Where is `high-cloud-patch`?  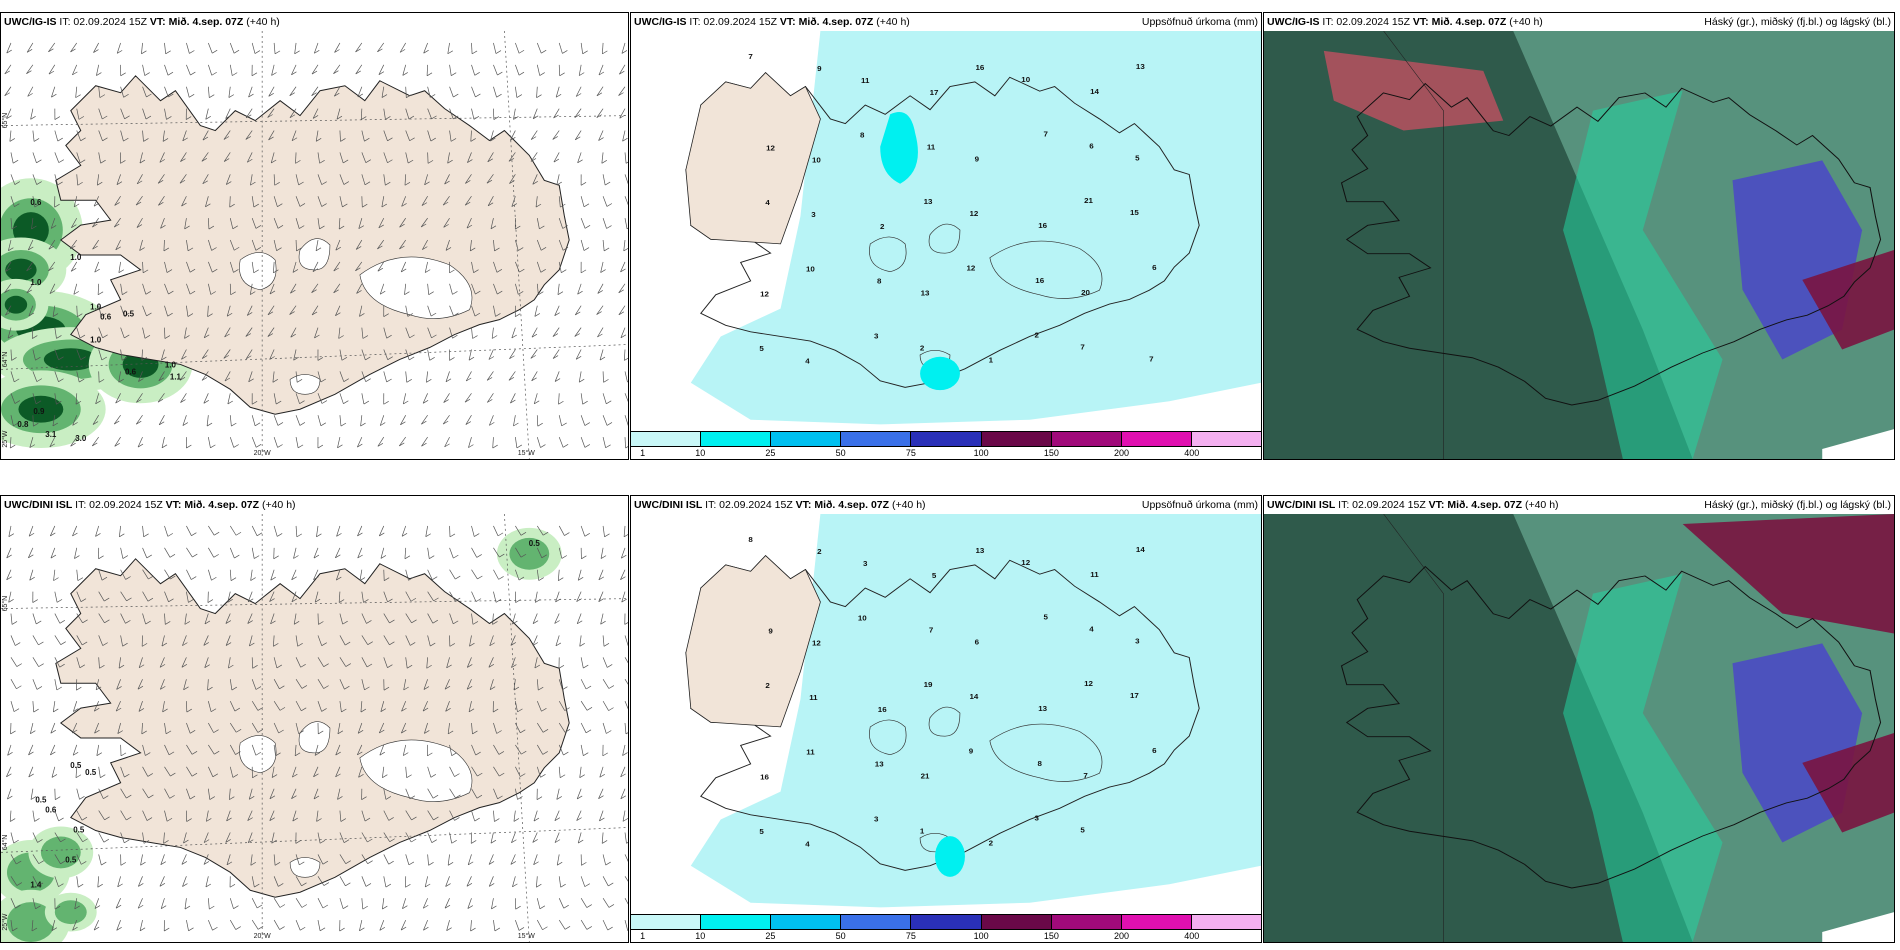 high-cloud-patch is located at coordinates (1413, 90).